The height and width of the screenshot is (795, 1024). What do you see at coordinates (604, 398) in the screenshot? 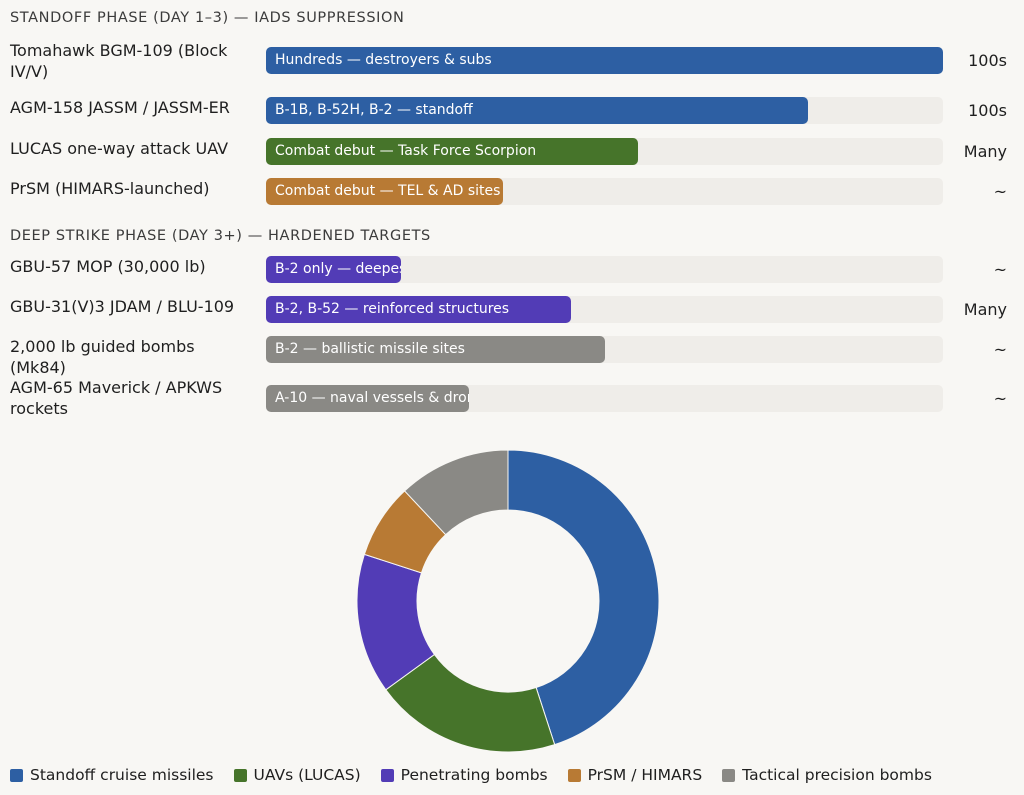
I see `bar-track: A-10 — naval vessels & drones` at bounding box center [604, 398].